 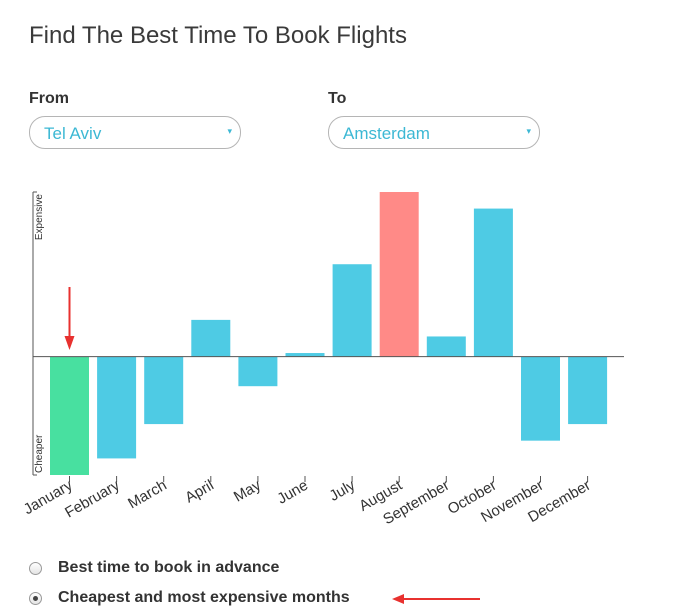 What do you see at coordinates (247, 490) in the screenshot?
I see `x-tick-label-may: May` at bounding box center [247, 490].